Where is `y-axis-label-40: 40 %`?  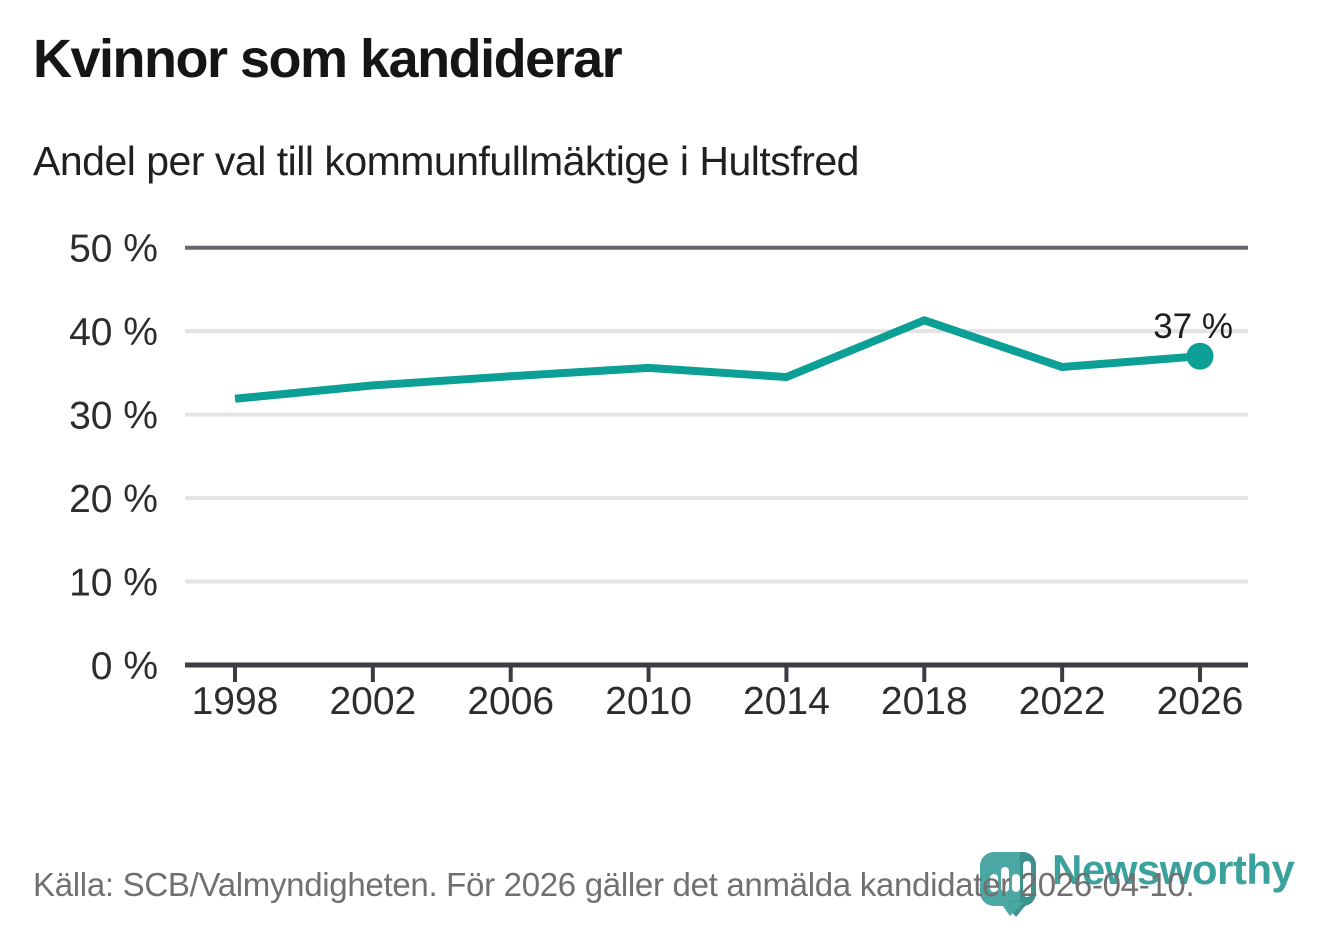 y-axis-label-40: 40 % is located at coordinates (113, 332).